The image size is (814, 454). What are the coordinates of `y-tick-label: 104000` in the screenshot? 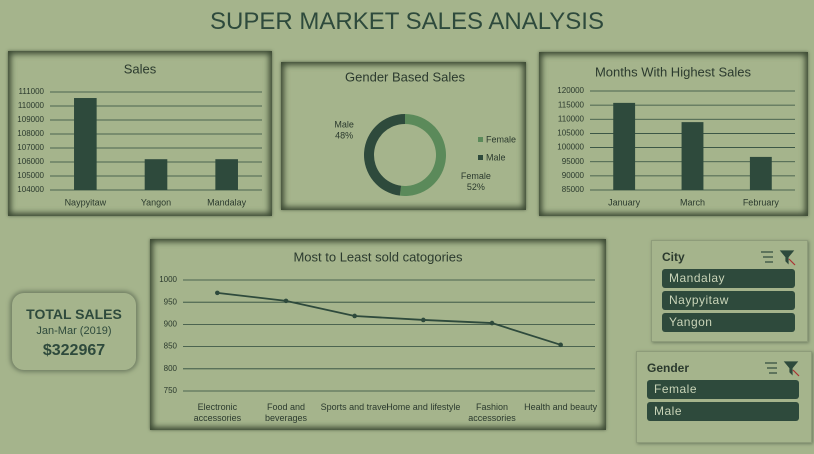 It's located at (30, 189).